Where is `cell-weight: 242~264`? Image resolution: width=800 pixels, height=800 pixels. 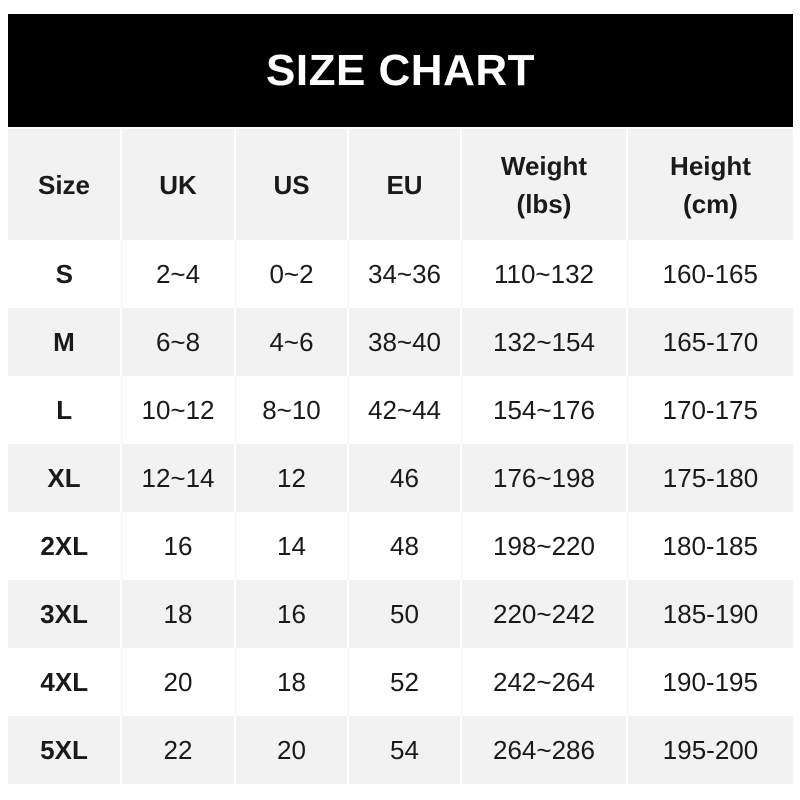 cell-weight: 242~264 is located at coordinates (543, 682).